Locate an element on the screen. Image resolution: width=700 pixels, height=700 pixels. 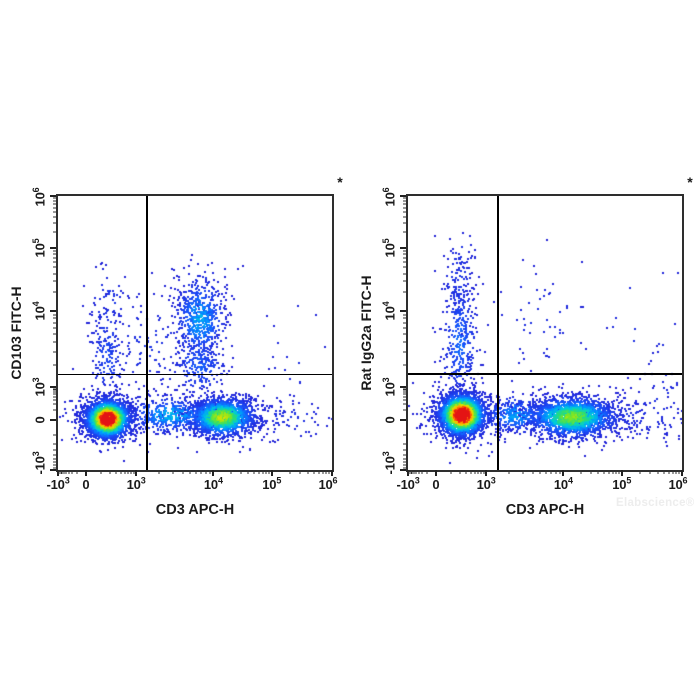
tick-label: 10⁶ is located at coordinates (389, 197).